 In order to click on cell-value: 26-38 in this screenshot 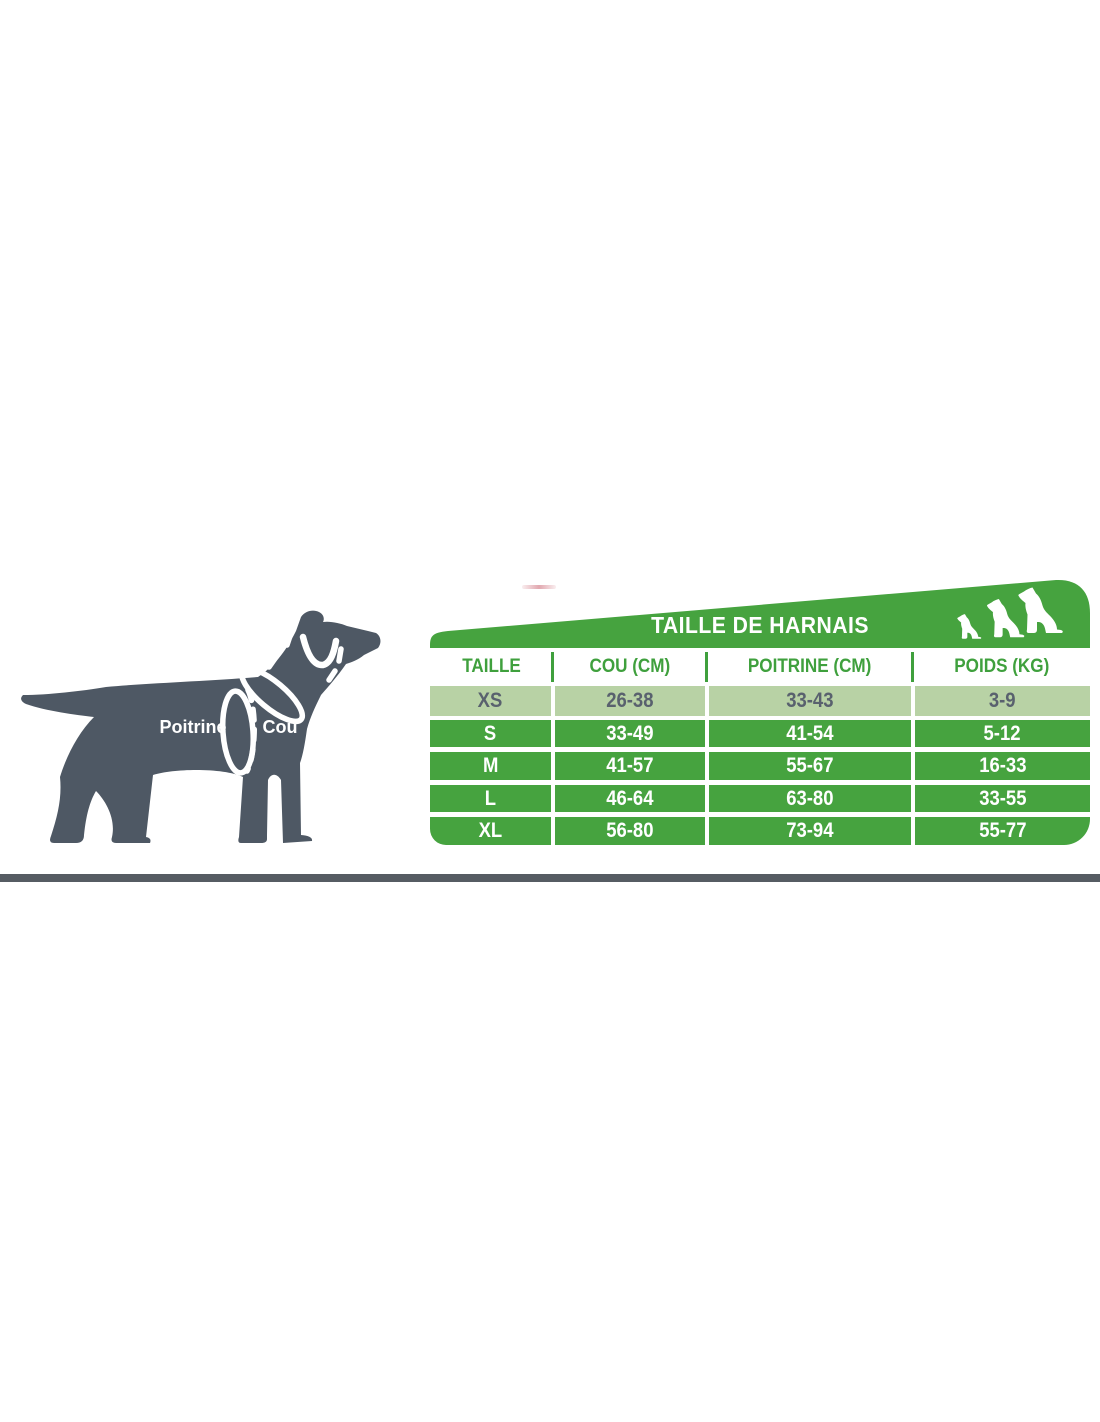, I will do `click(630, 700)`.